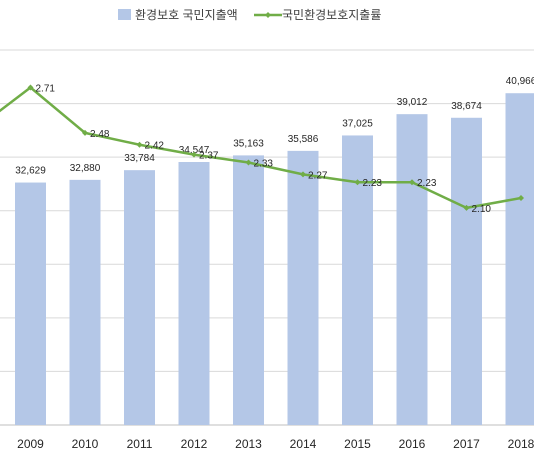  Describe the element at coordinates (412, 444) in the screenshot. I see `x-tick-label: 2016` at that location.